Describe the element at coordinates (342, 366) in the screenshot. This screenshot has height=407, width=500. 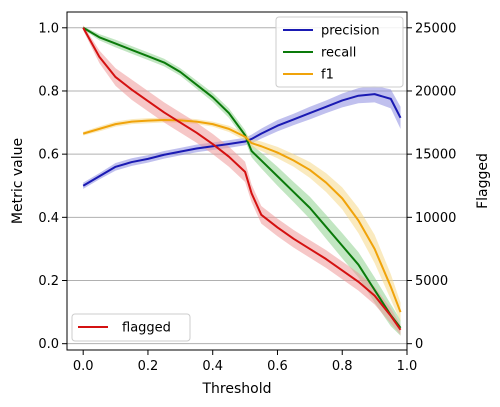
I see `x-tick-label: 0.8` at that location.